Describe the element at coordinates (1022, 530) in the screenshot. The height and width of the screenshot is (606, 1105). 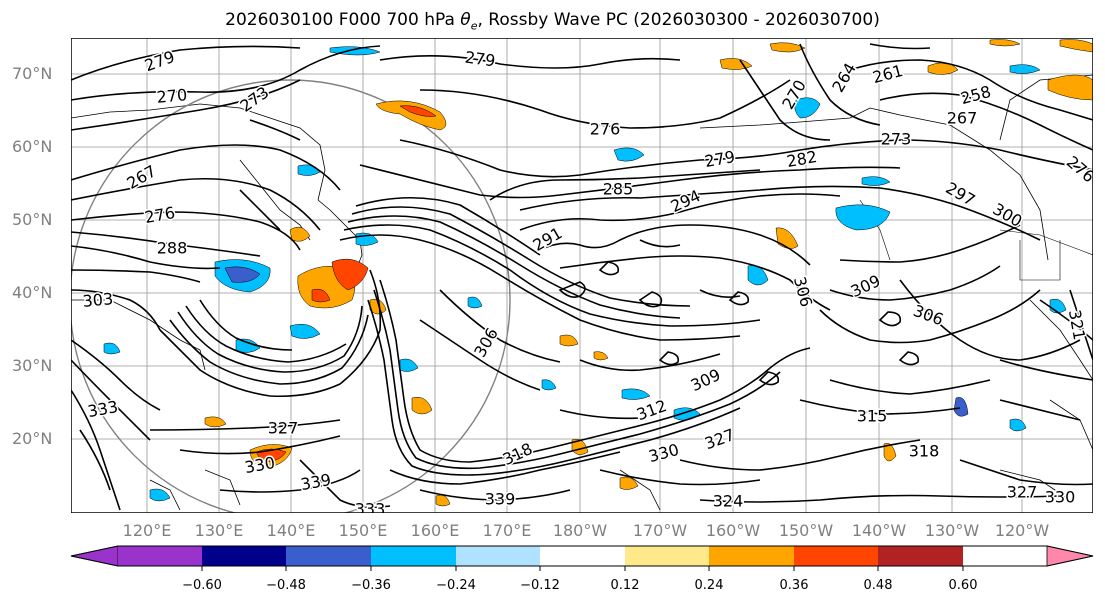
I see `lon-label-120w: 120°W` at that location.